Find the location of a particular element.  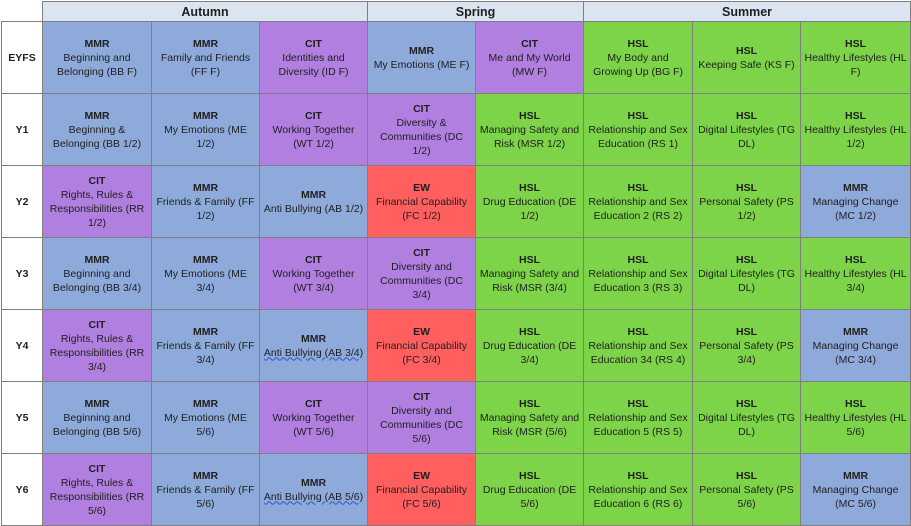

topic-description: Working Together (WT 5/6) is located at coordinates (313, 424).